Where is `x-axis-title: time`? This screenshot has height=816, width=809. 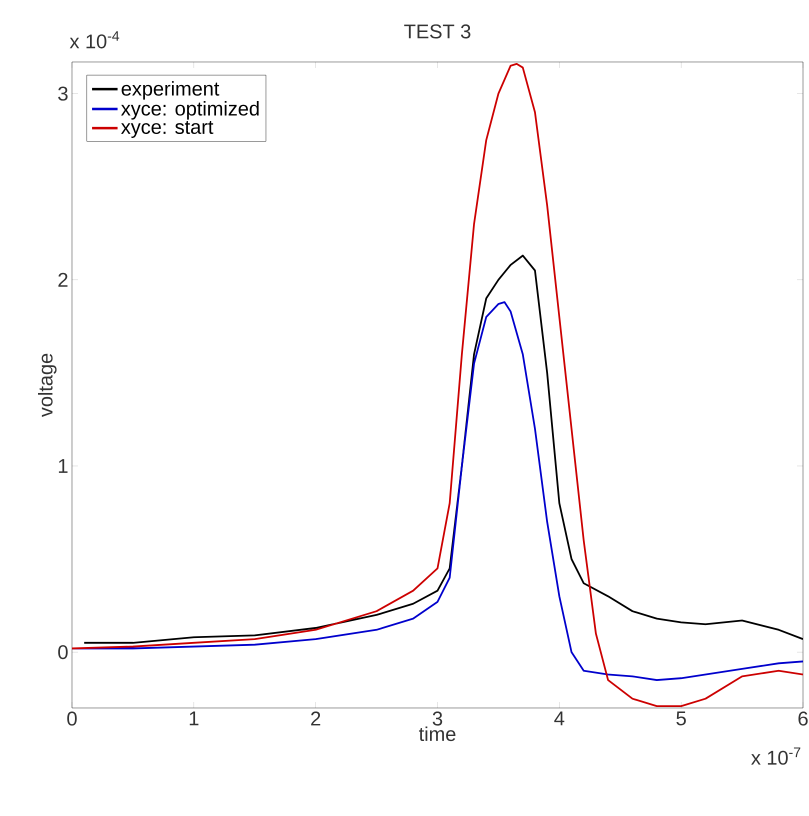 x-axis-title: time is located at coordinates (437, 734).